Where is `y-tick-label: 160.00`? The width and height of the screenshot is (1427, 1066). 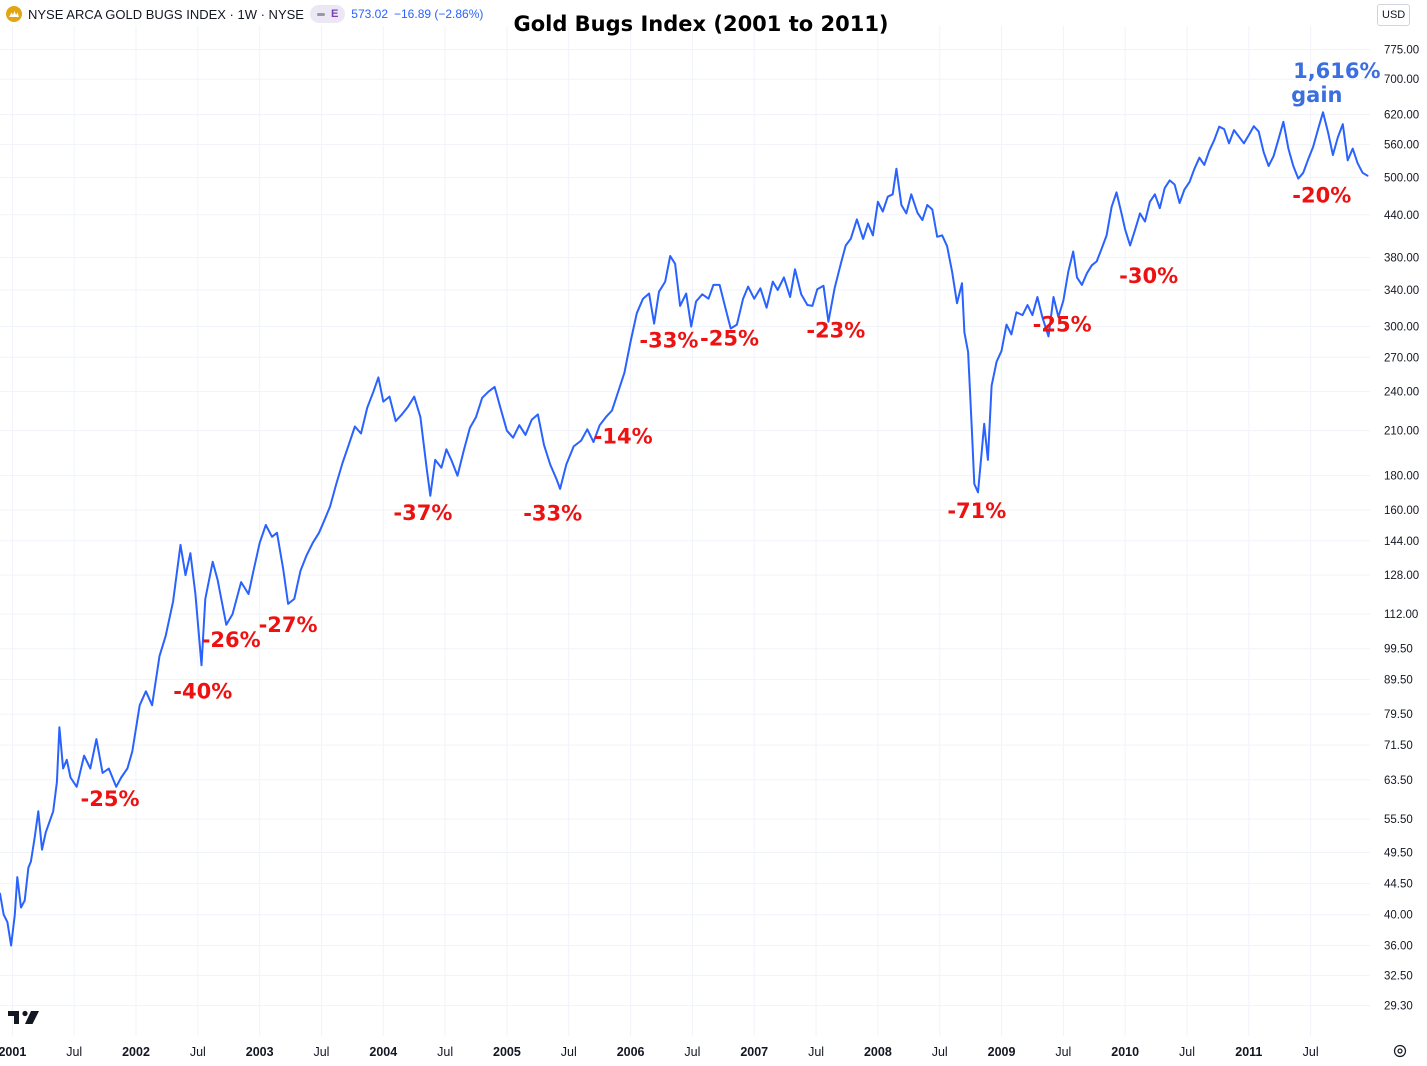 y-tick-label: 160.00 is located at coordinates (1401, 511).